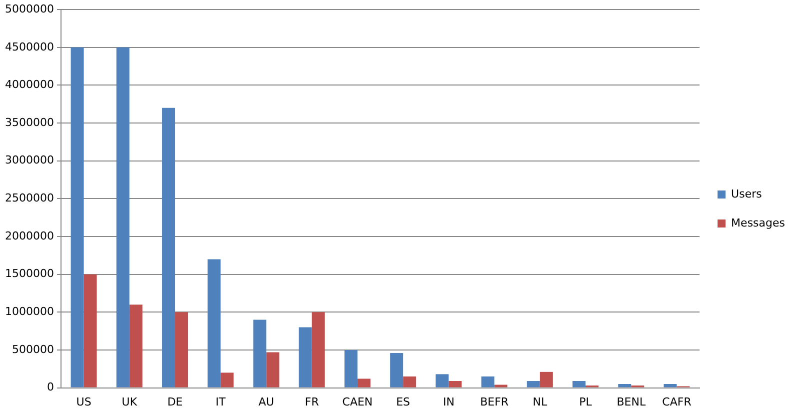 Image resolution: width=799 pixels, height=414 pixels. What do you see at coordinates (29, 311) in the screenshot?
I see `y-tick-label: 1000000` at bounding box center [29, 311].